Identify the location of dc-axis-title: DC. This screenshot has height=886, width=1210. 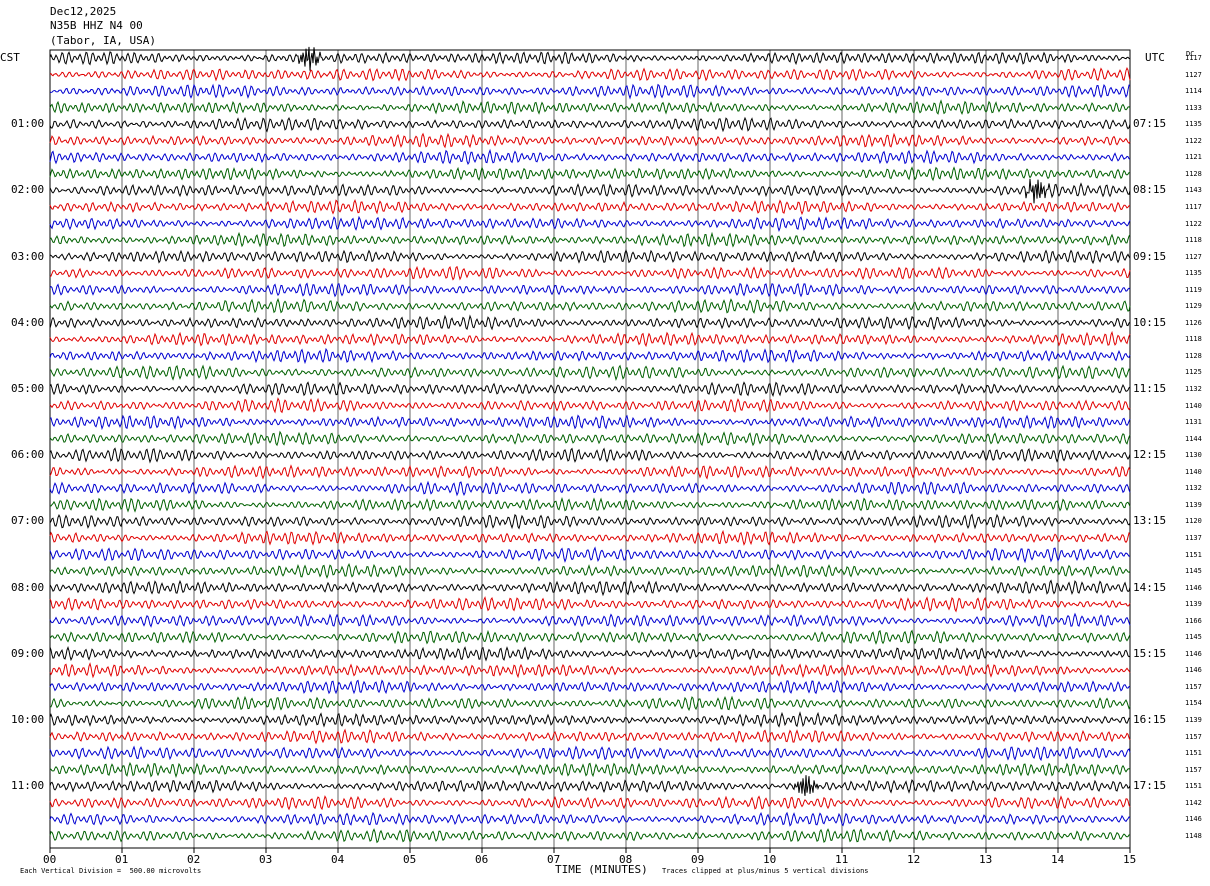
(1190, 54).